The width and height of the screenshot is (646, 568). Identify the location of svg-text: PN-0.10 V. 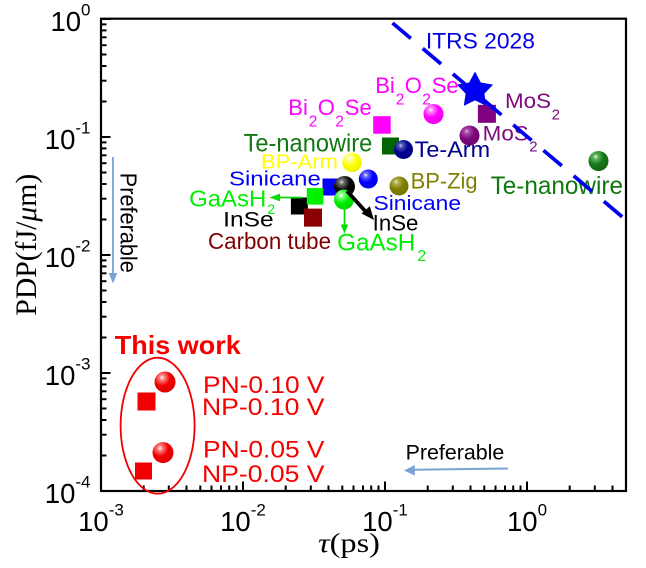
(264, 385).